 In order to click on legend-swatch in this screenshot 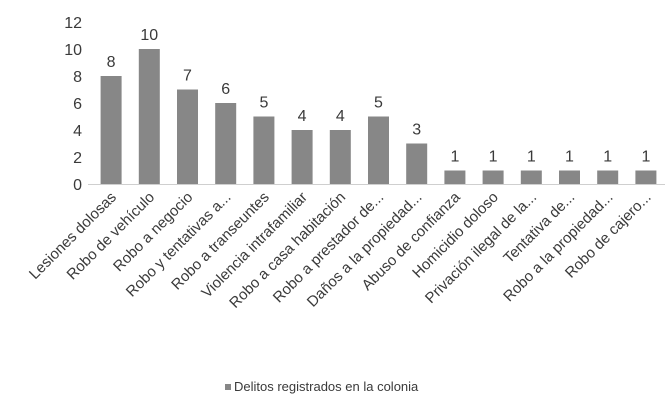, I will do `click(228, 387)`.